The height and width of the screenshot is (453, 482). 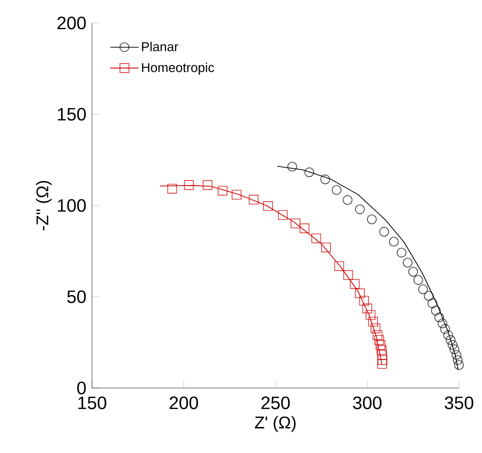 I want to click on legend-label: Homeotropic, so click(x=178, y=68).